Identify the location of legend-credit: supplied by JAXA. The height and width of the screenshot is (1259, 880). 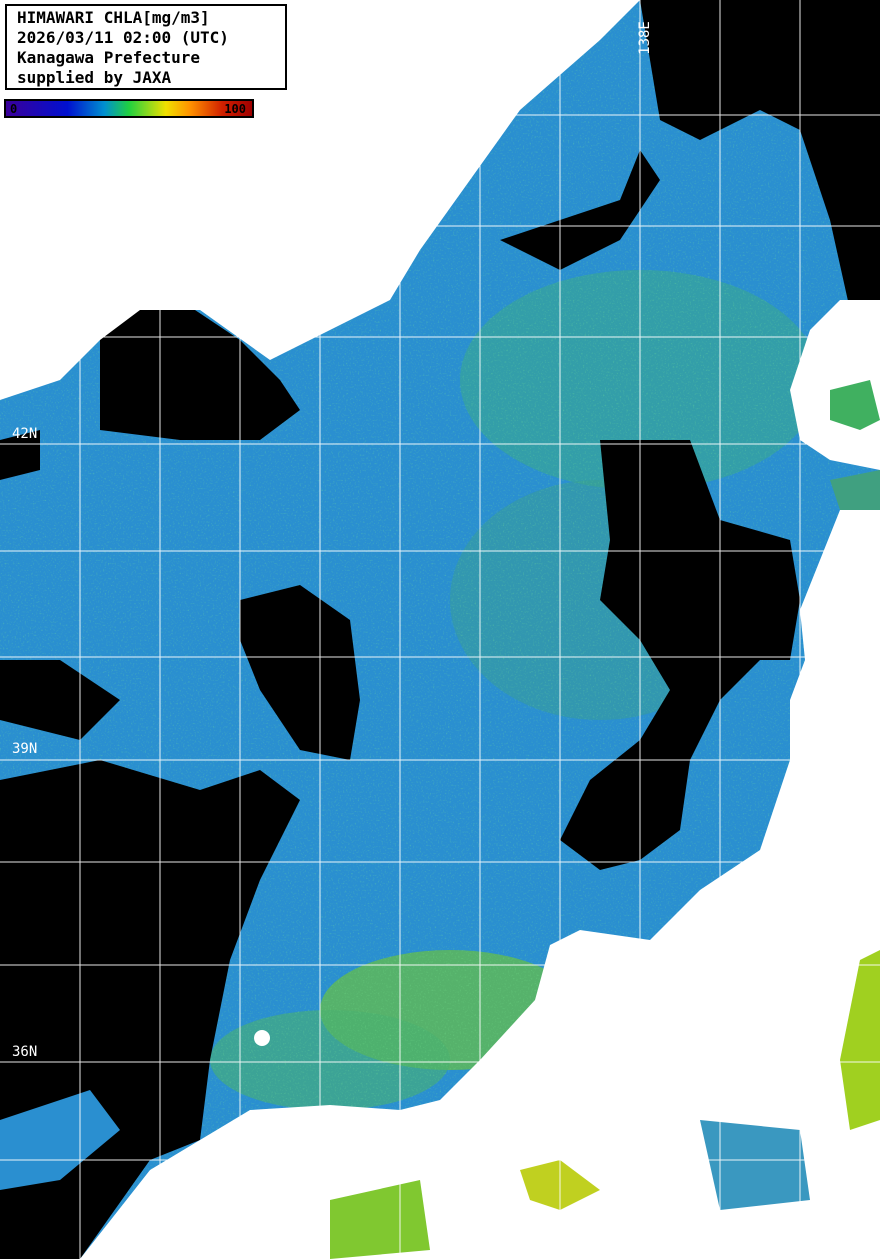
(94, 77).